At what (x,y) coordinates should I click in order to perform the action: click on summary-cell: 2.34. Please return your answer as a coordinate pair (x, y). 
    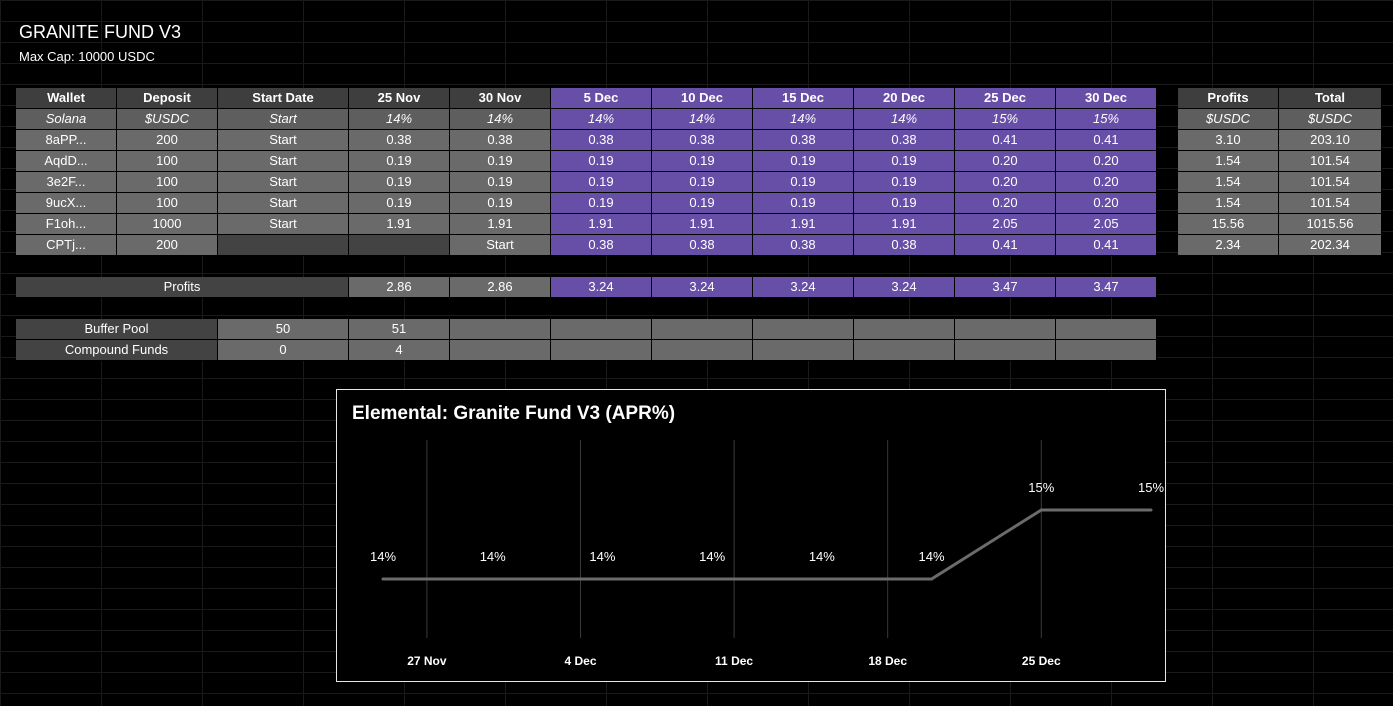
    Looking at the image, I should click on (1228, 245).